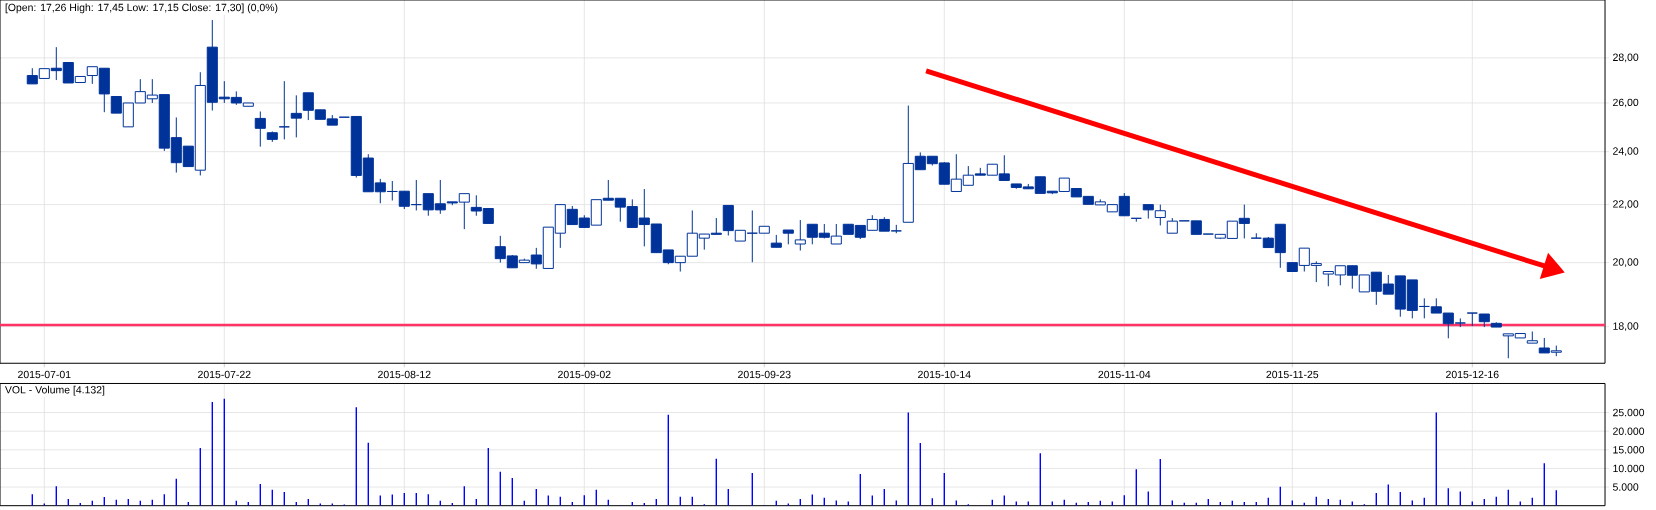  Describe the element at coordinates (1292, 374) in the screenshot. I see `x-tick-label: 2015-11-25` at that location.